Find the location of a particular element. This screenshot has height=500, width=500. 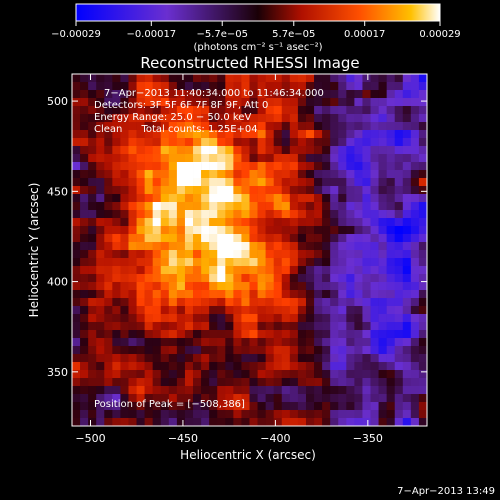

chart-title: Reconstructed RHESSI Image is located at coordinates (249, 63).